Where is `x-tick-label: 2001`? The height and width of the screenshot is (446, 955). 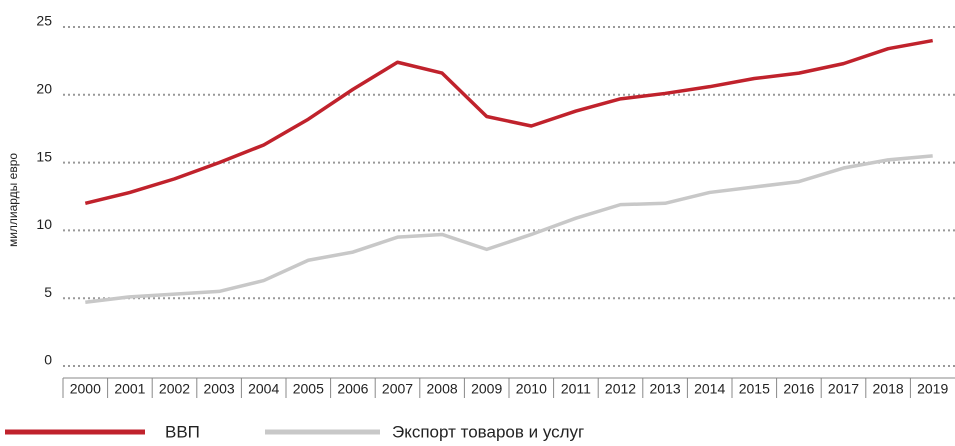
x-tick-label: 2001 is located at coordinates (129, 389).